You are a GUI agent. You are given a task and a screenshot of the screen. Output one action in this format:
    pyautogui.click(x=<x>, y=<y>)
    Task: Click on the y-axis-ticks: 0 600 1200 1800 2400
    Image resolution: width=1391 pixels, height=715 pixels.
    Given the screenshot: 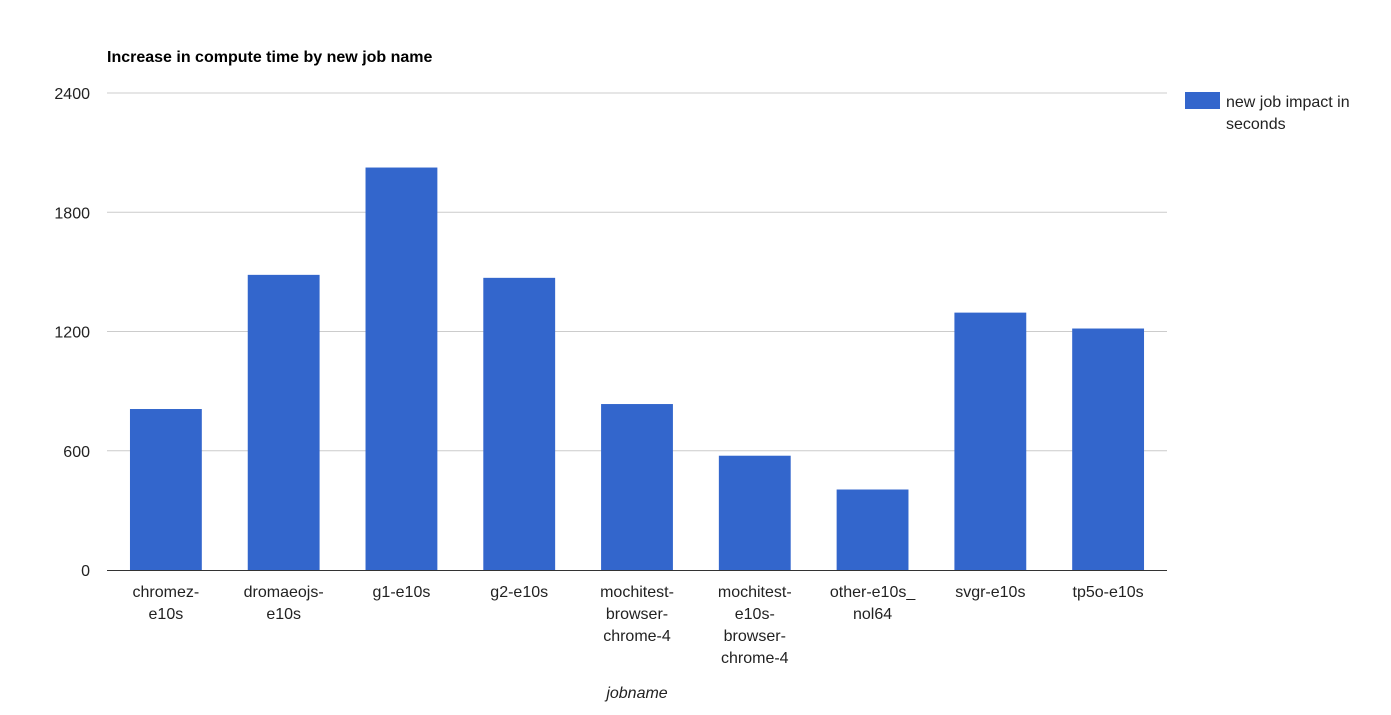 What is the action you would take?
    pyautogui.click(x=72, y=333)
    